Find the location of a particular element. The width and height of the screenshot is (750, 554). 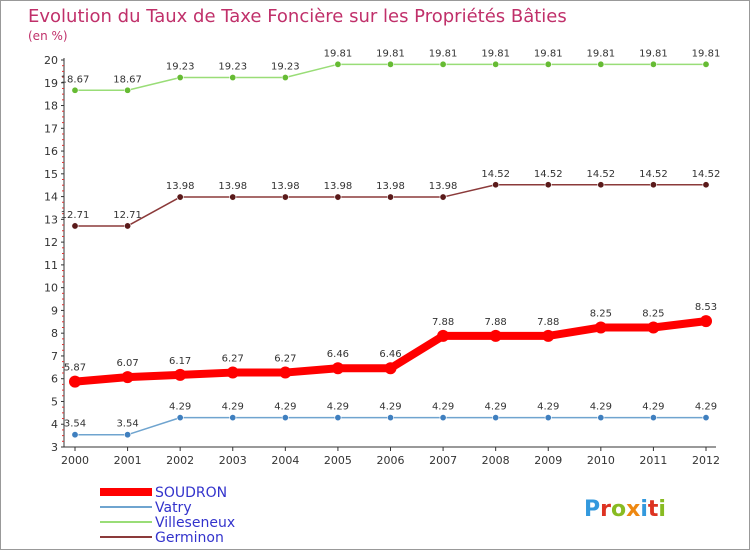

x-tick-label: 2000 is located at coordinates (75, 460).